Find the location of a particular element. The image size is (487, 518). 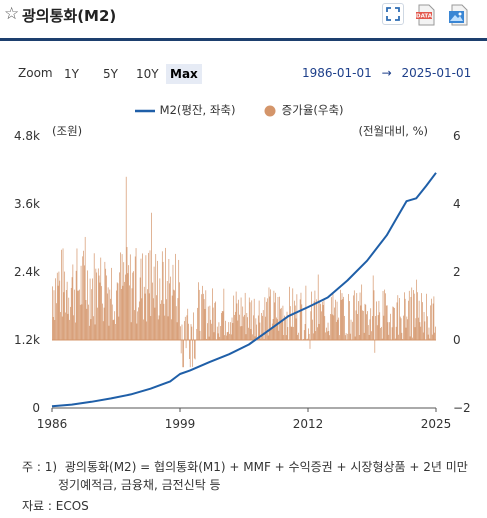

zoom-label: Zoom is located at coordinates (35, 73).